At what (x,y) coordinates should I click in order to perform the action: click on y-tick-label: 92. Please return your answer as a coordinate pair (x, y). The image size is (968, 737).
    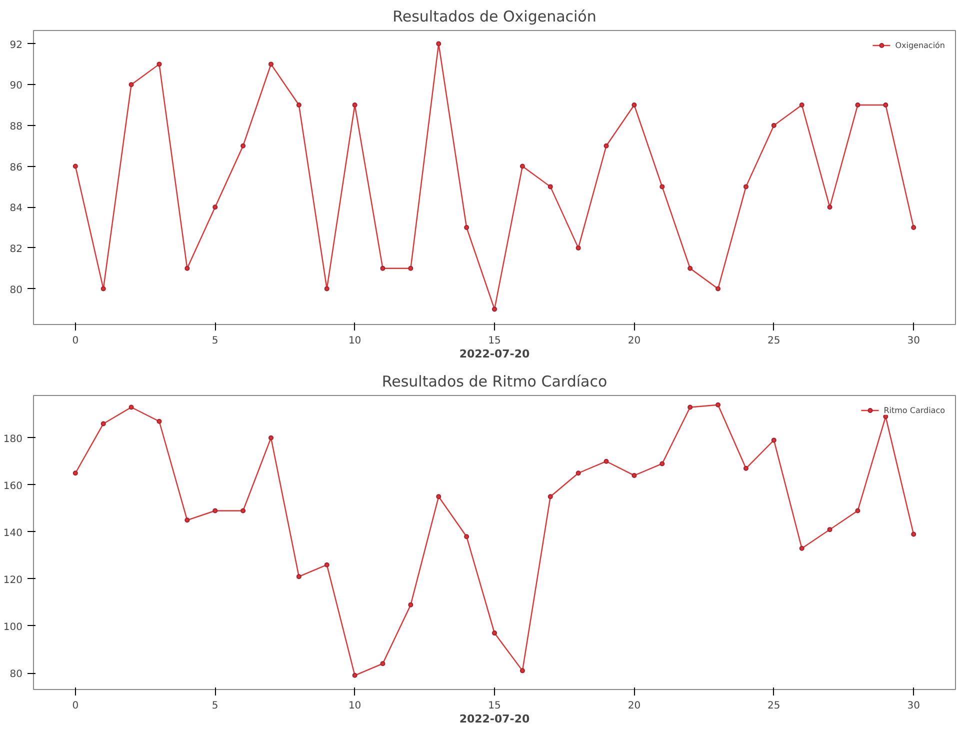
    Looking at the image, I should click on (16, 45).